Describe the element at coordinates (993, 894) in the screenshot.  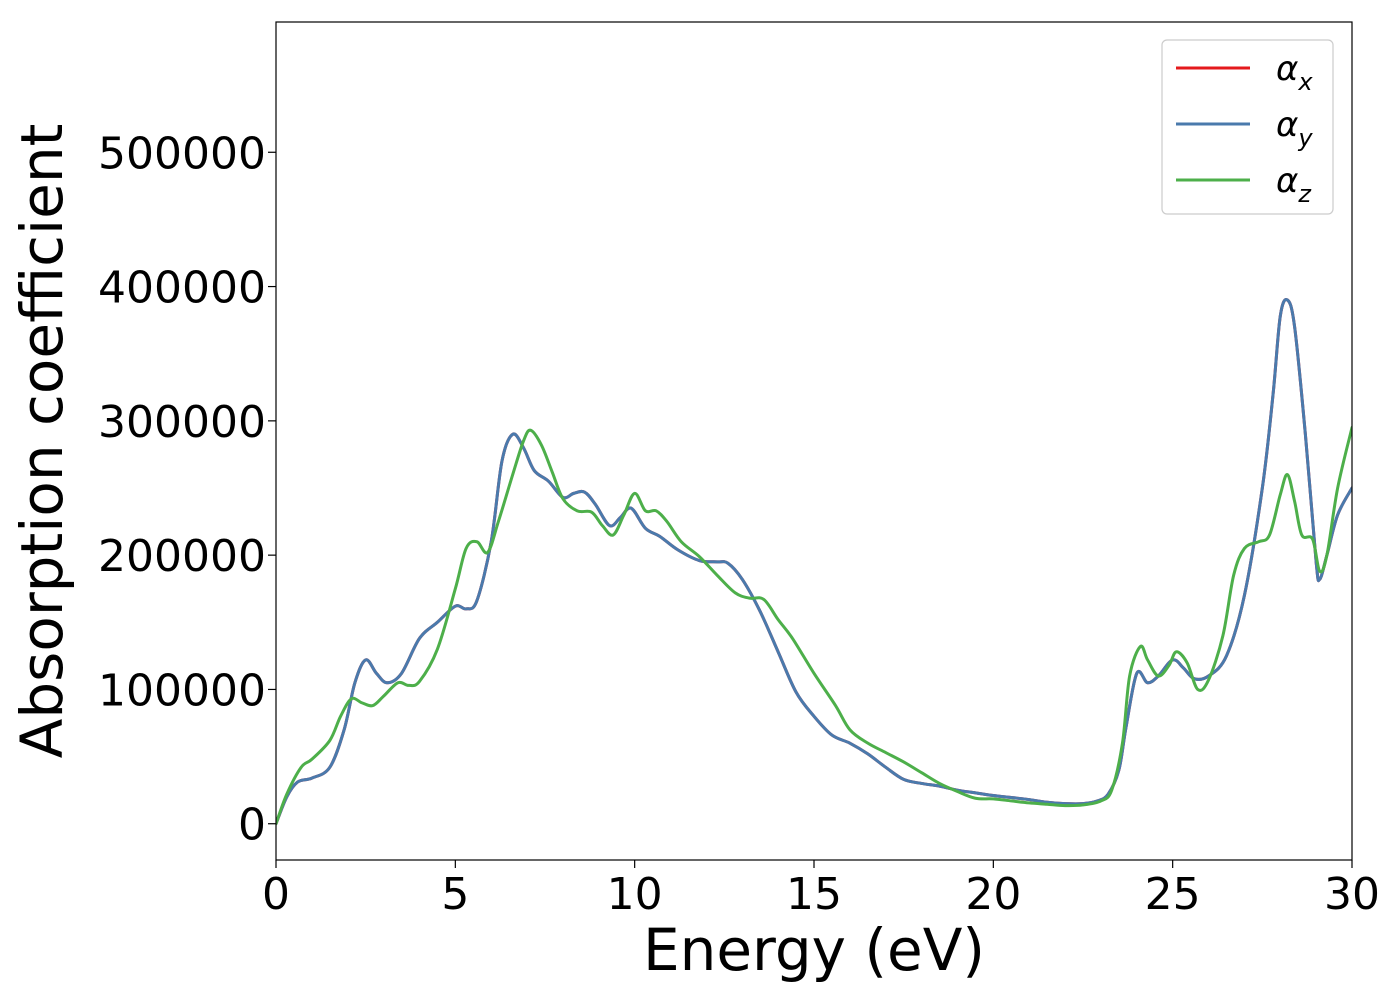
I see `x-tick-label: 20` at that location.